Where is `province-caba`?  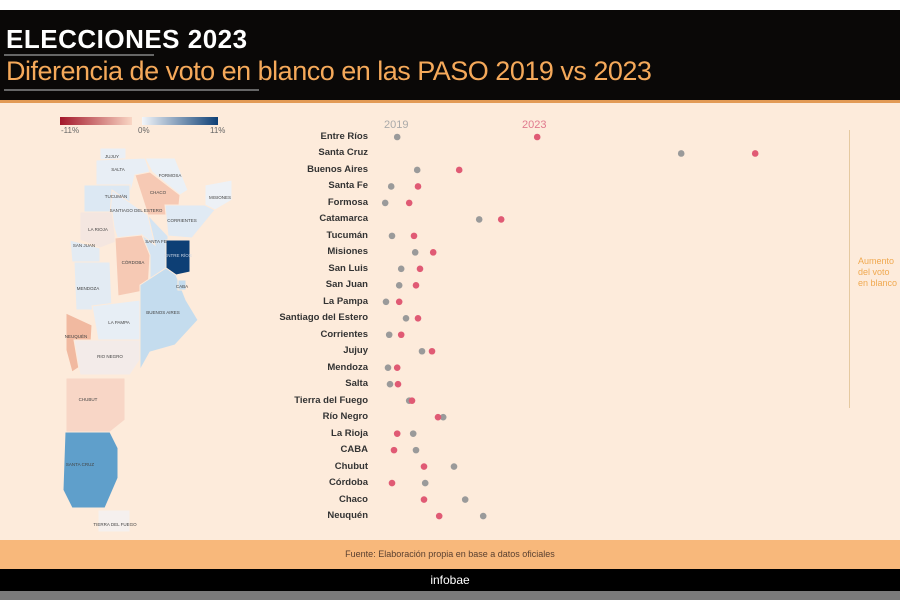
province-caba is located at coordinates (182, 285).